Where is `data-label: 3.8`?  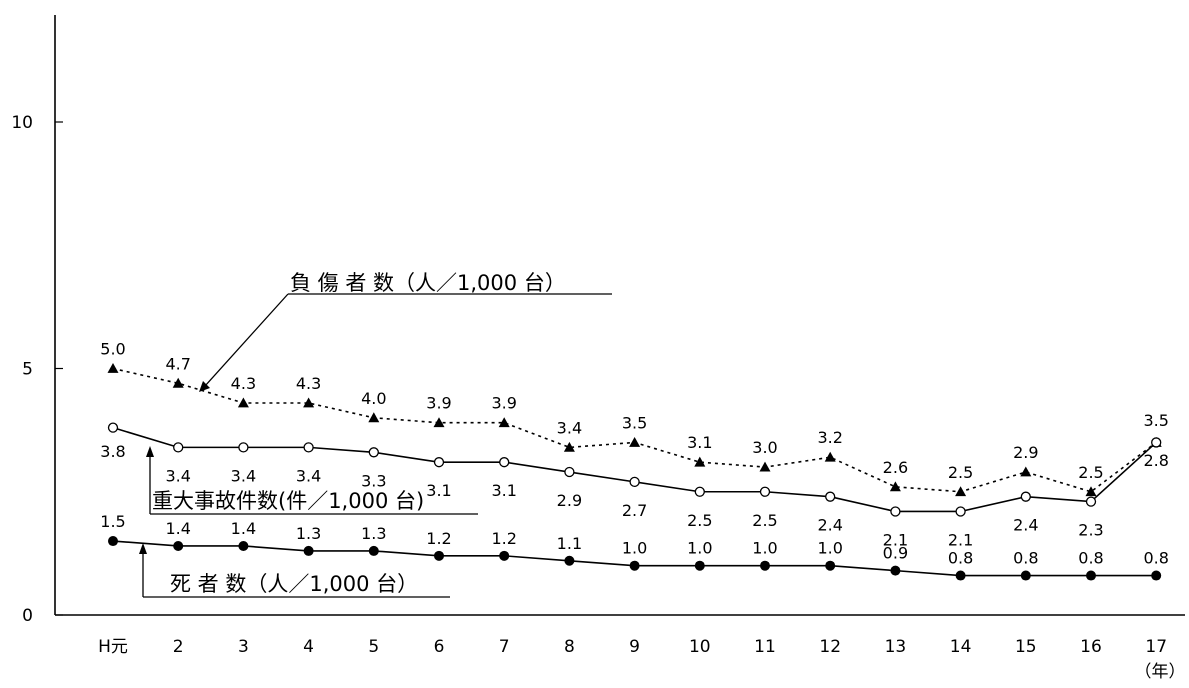 data-label: 3.8 is located at coordinates (112, 451).